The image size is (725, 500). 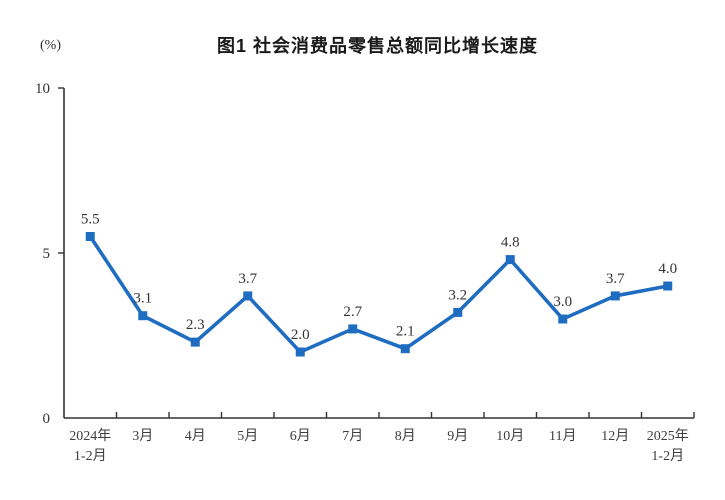 What do you see at coordinates (247, 436) in the screenshot?
I see `x-axis-label: 5月` at bounding box center [247, 436].